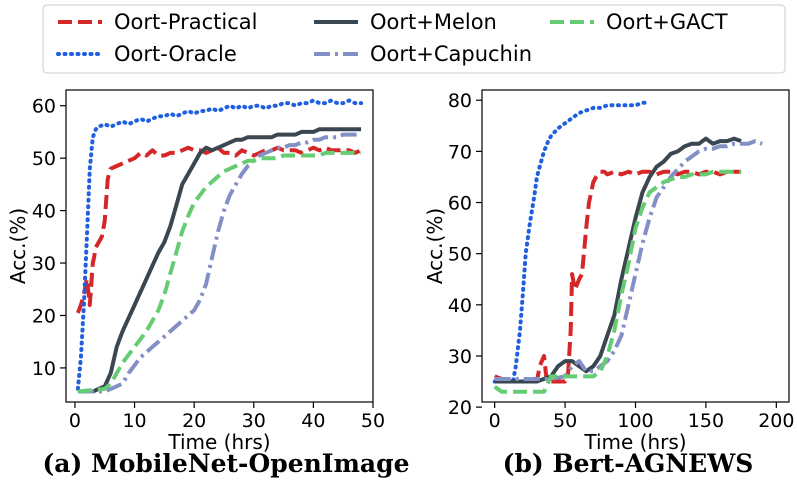 The width and height of the screenshot is (797, 483). What do you see at coordinates (175, 54) in the screenshot?
I see `legend-label-oort-oracle: Oort-Oracle` at bounding box center [175, 54].